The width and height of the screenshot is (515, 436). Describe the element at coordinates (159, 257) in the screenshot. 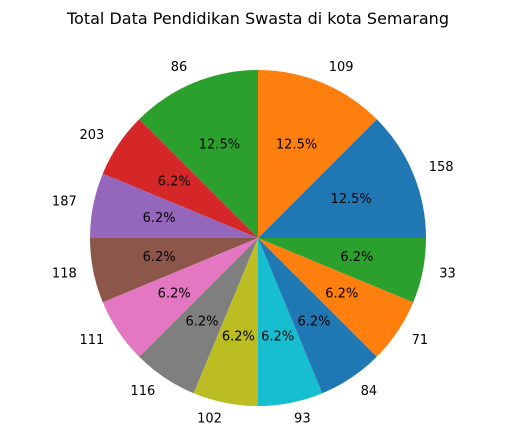

I see `slice-percent-118: 6.2%` at that location.